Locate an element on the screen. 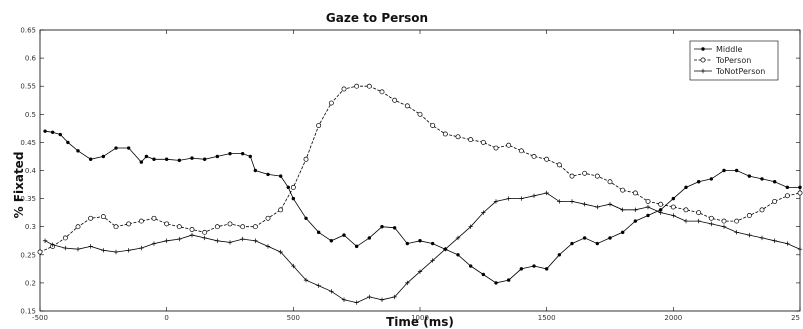  x-tick-label: -500 is located at coordinates (40, 318).